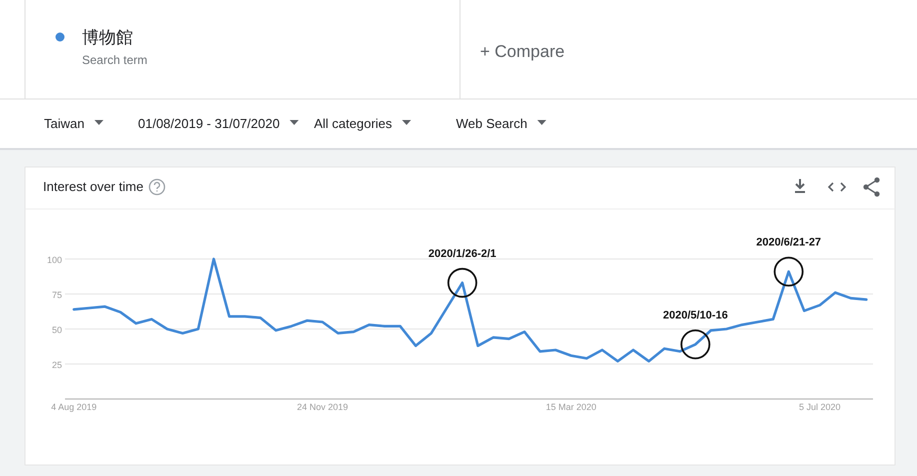 Image resolution: width=917 pixels, height=476 pixels. I want to click on x-tick-label: 5 Jul 2020, so click(819, 407).